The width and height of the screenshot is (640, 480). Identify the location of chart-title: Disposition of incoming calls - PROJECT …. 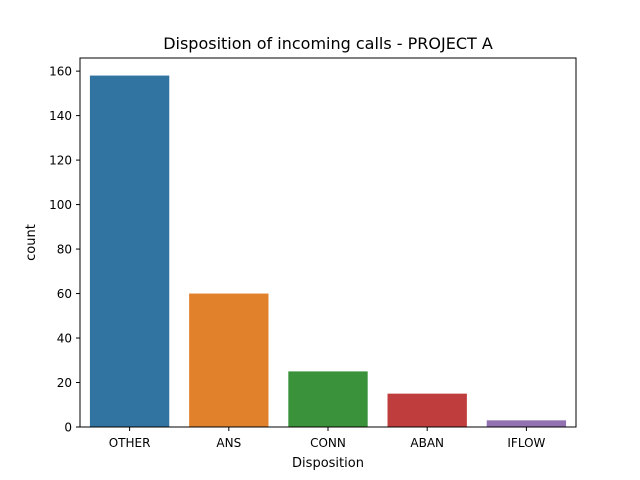
(328, 43).